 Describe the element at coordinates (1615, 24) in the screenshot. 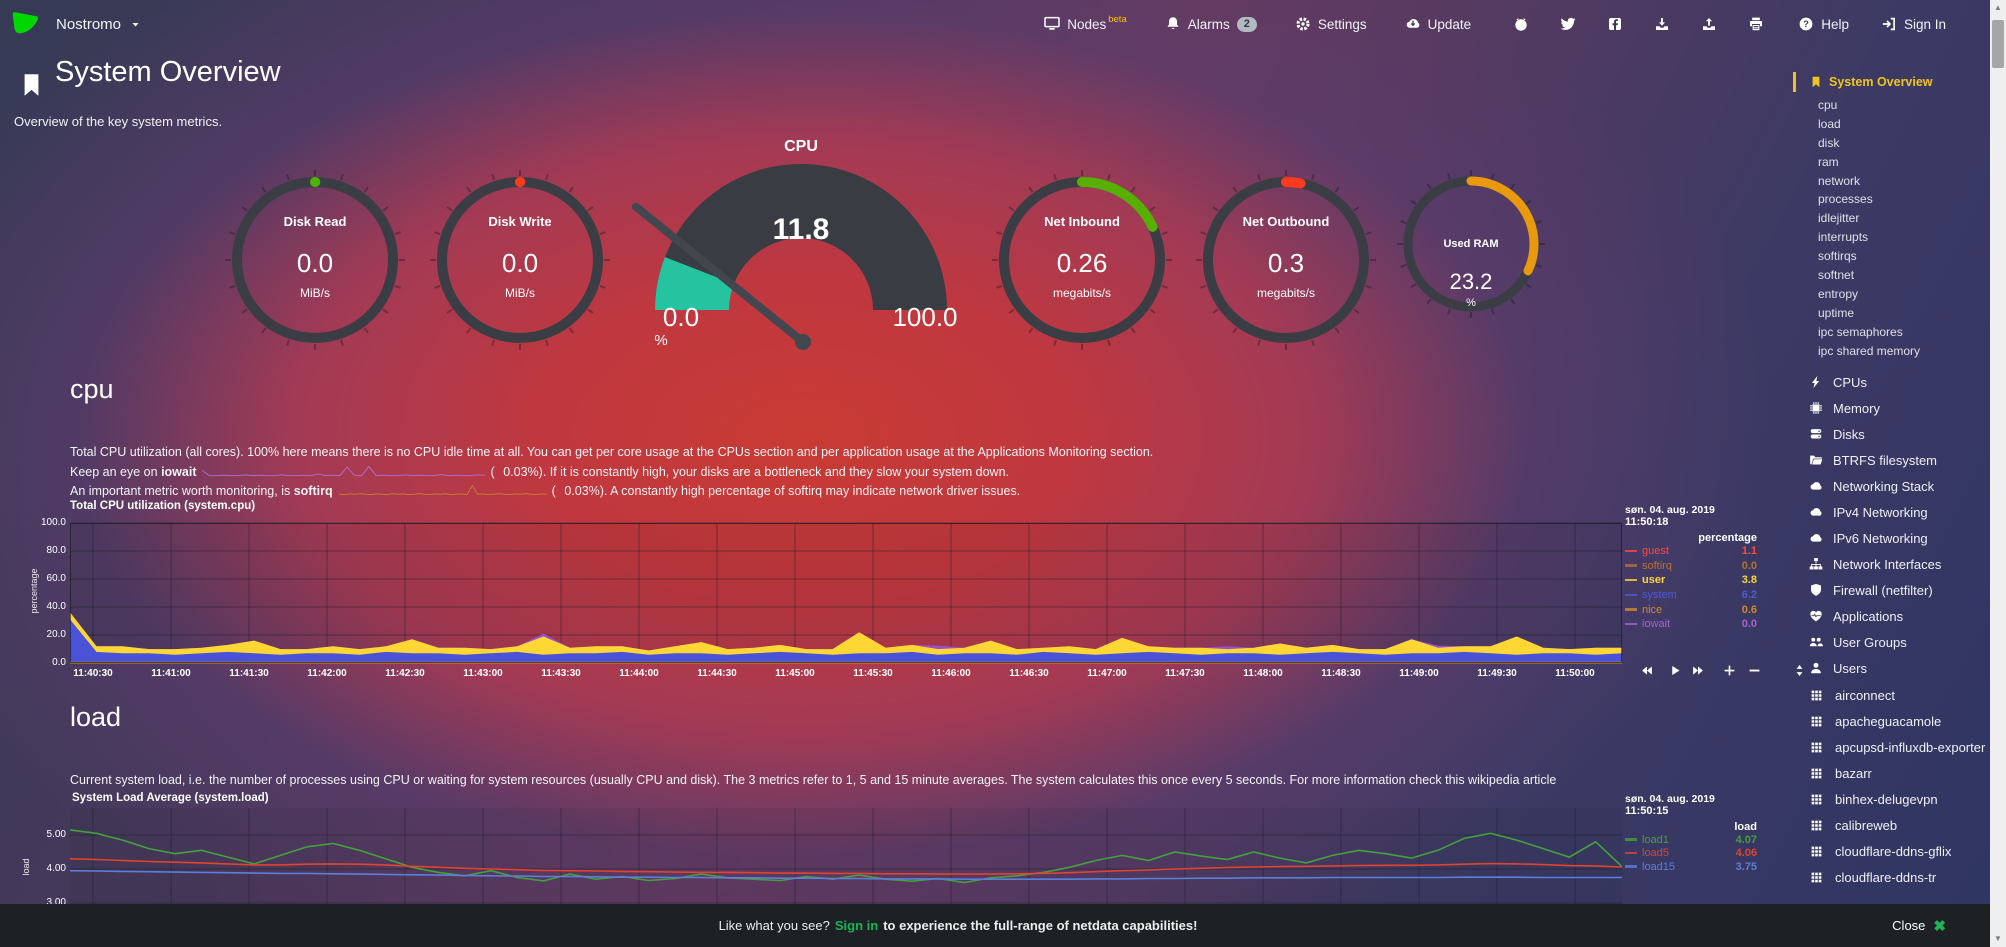

I see `nav-facebook-button` at that location.